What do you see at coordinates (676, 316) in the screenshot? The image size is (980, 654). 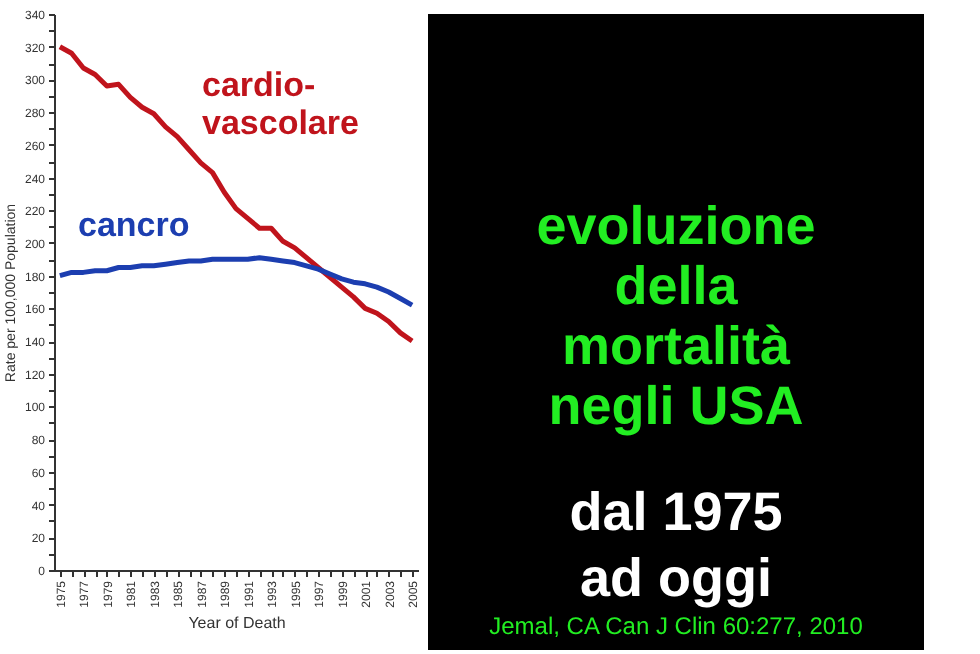 I see `text: evoluzione della mortalità negli USA` at bounding box center [676, 316].